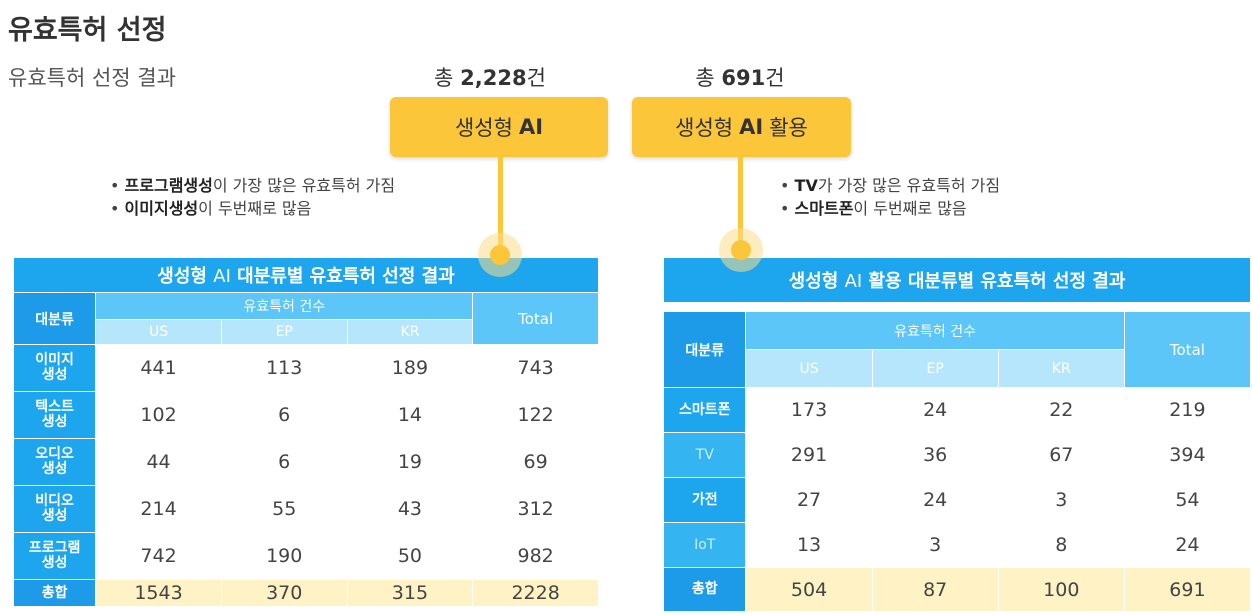 The image size is (1252, 616). I want to click on bullets: • TV가 가장 많은 유효특허 가짐• 스마트폰이 두번째로 많음, so click(890, 197).